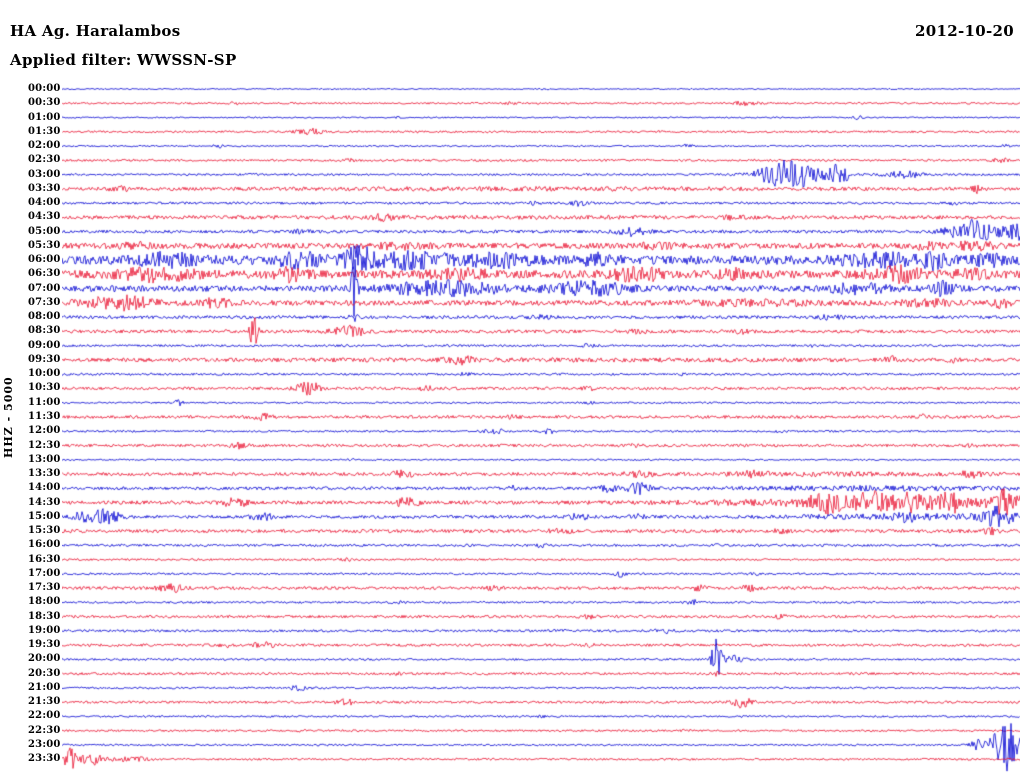 The height and width of the screenshot is (780, 1024). Describe the element at coordinates (44, 388) in the screenshot. I see `time-label: 10:30` at that location.